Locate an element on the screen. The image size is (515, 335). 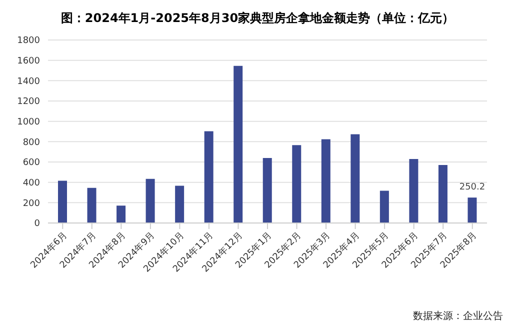
y-tick-label: 1000 is located at coordinates (28, 123).